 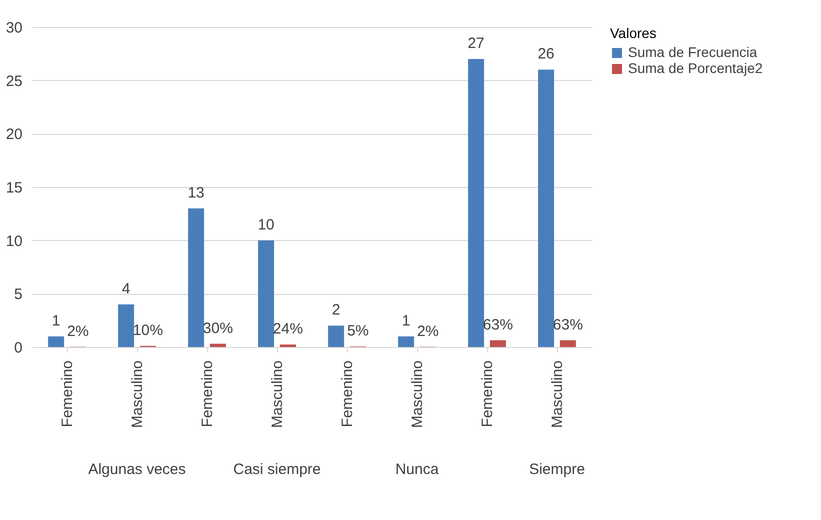 I want to click on text: Casi siempre, so click(x=277, y=469).